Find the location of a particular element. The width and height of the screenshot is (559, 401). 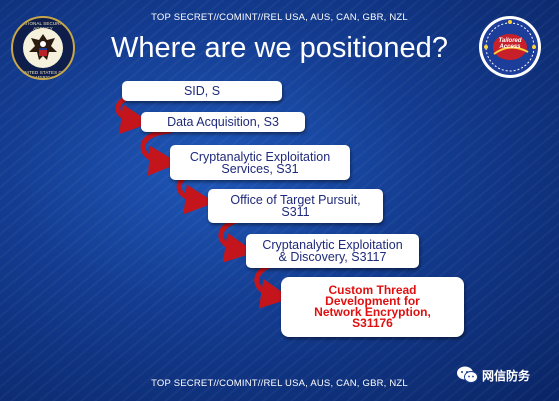

tailored-access-logo: Tailored Access is located at coordinates (510, 47).